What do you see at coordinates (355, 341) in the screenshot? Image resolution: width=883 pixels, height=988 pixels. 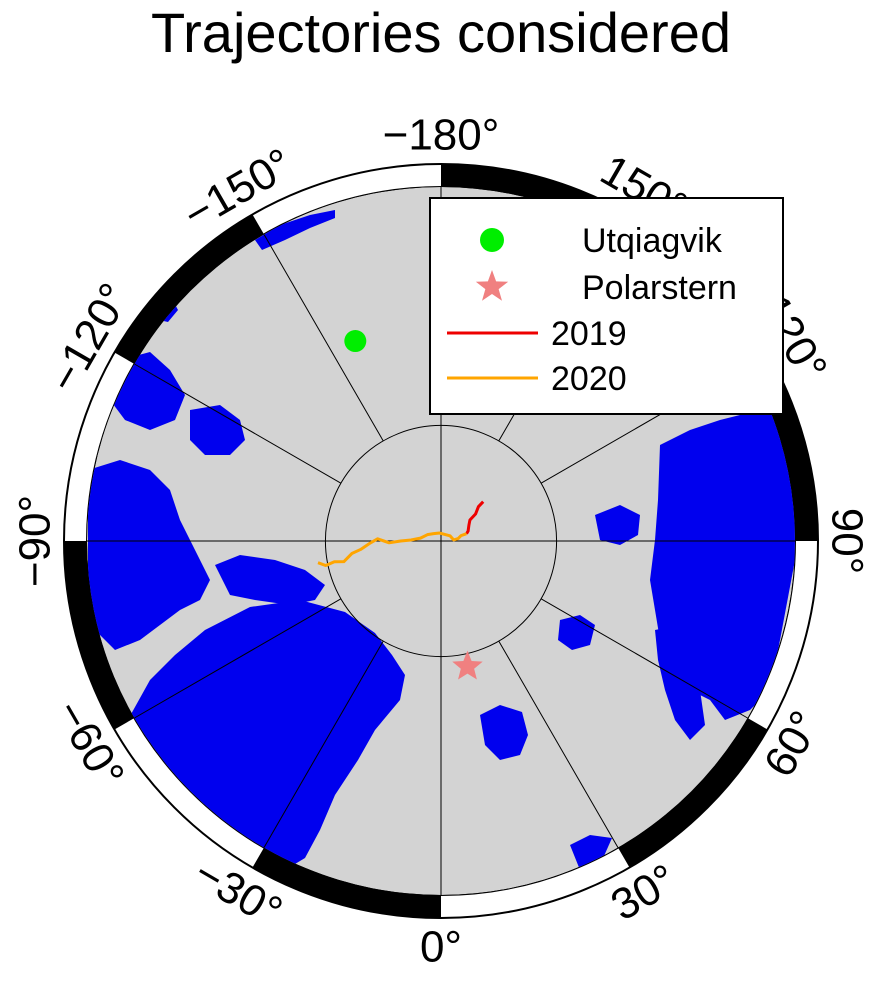 I see `marker-utqiagvik` at bounding box center [355, 341].